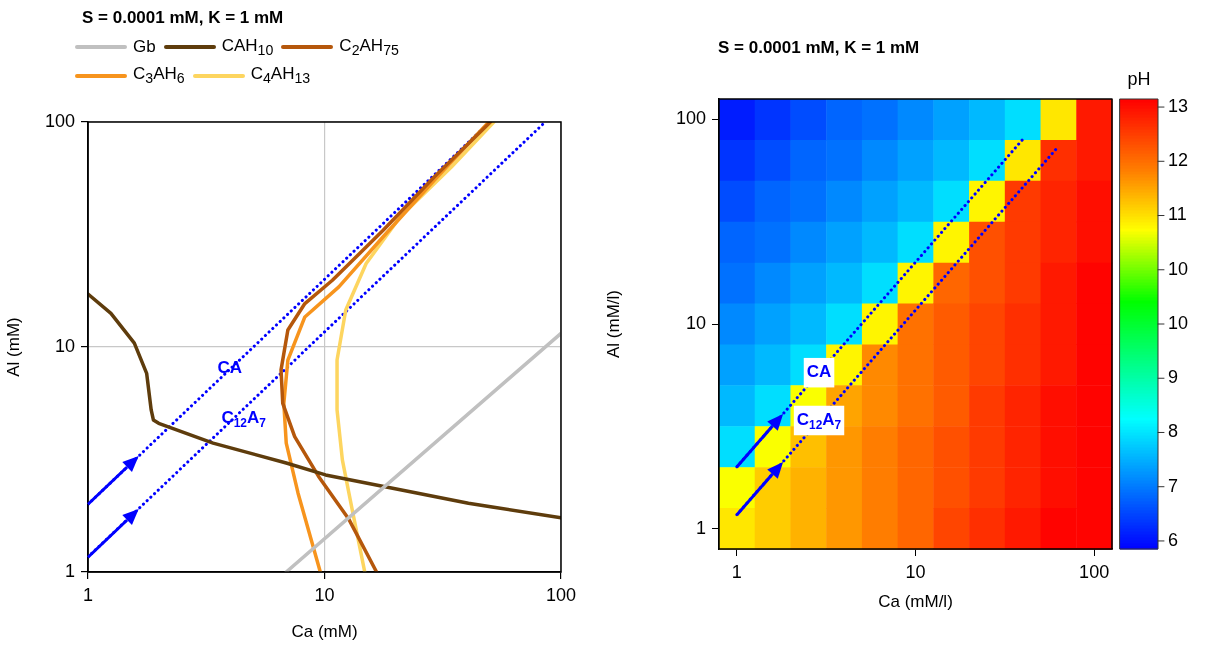 The height and width of the screenshot is (651, 1231). Describe the element at coordinates (1178, 106) in the screenshot. I see `color-bar-label: 13` at that location.